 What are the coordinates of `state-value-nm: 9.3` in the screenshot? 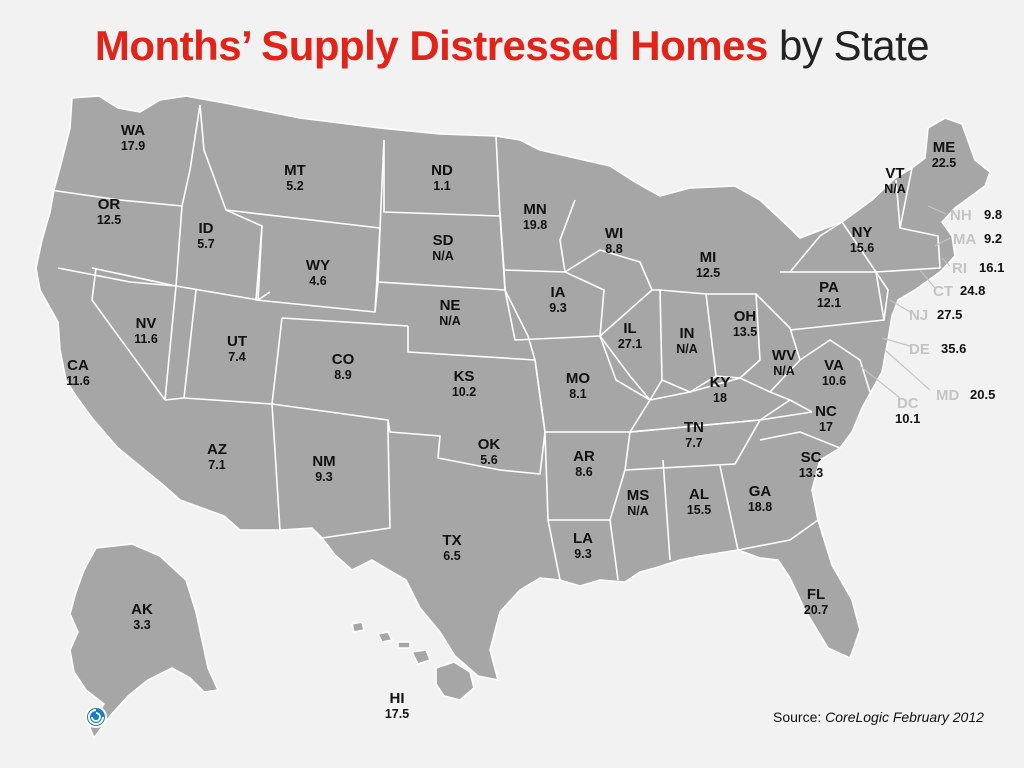 It's located at (323, 477).